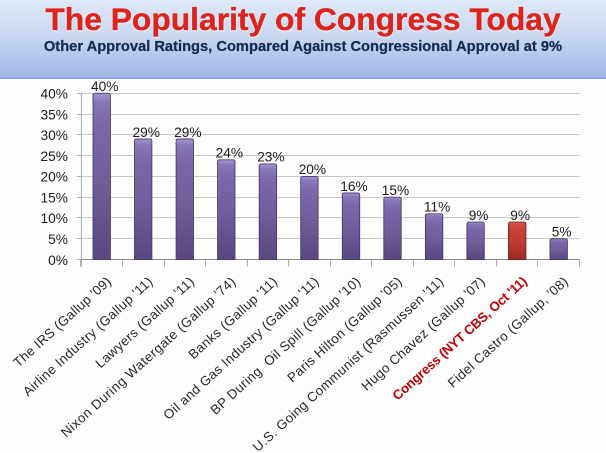  What do you see at coordinates (353, 186) in the screenshot?
I see `svg-text: 16%` at bounding box center [353, 186].